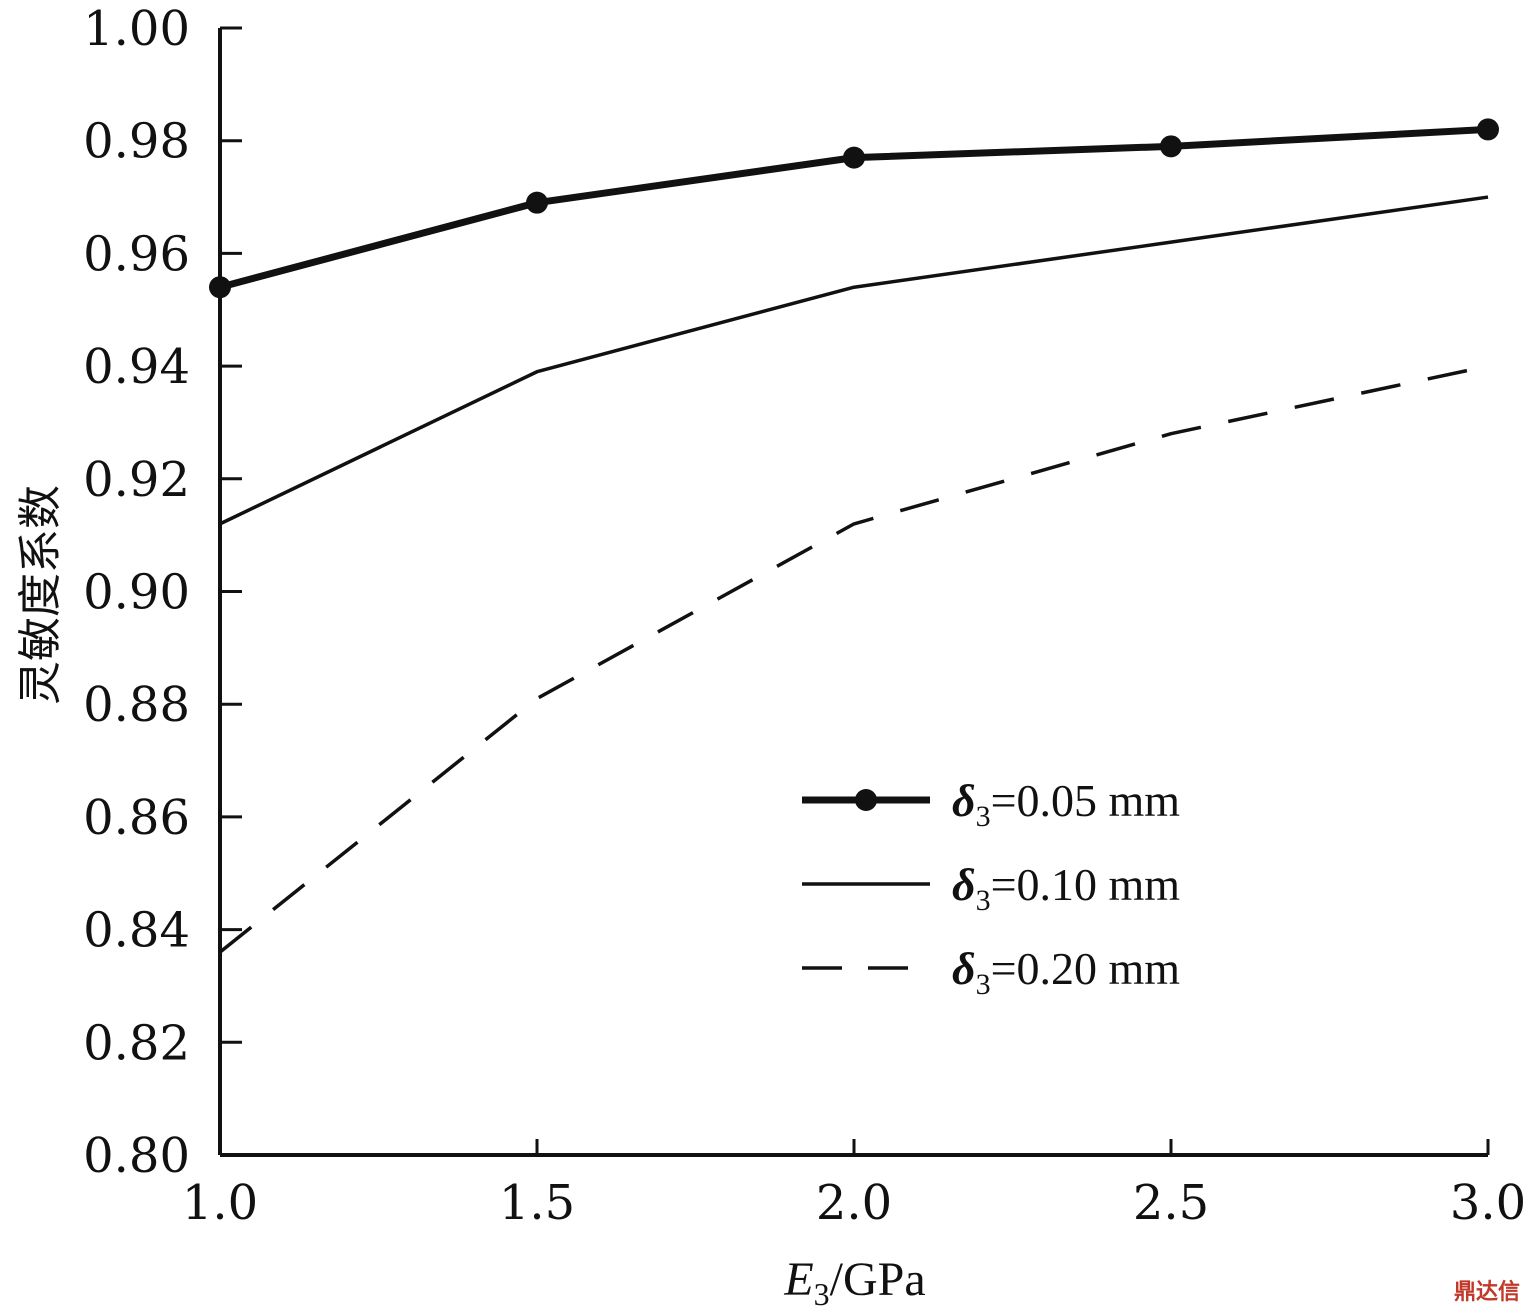 The image size is (1528, 1312). Describe the element at coordinates (1066, 804) in the screenshot. I see `legend-label-1: δ3=0.05 mm` at that location.